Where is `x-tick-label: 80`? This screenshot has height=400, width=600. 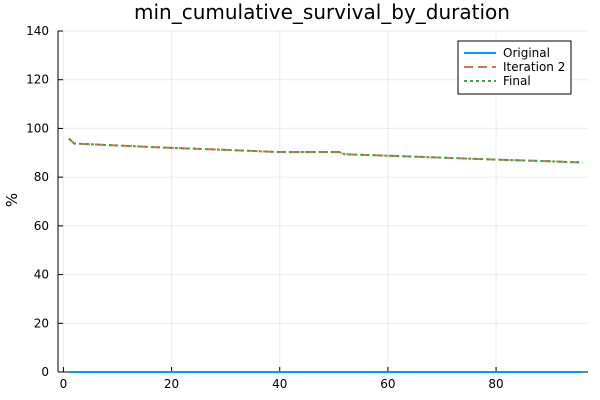
x-tick-label: 80 is located at coordinates (495, 384).